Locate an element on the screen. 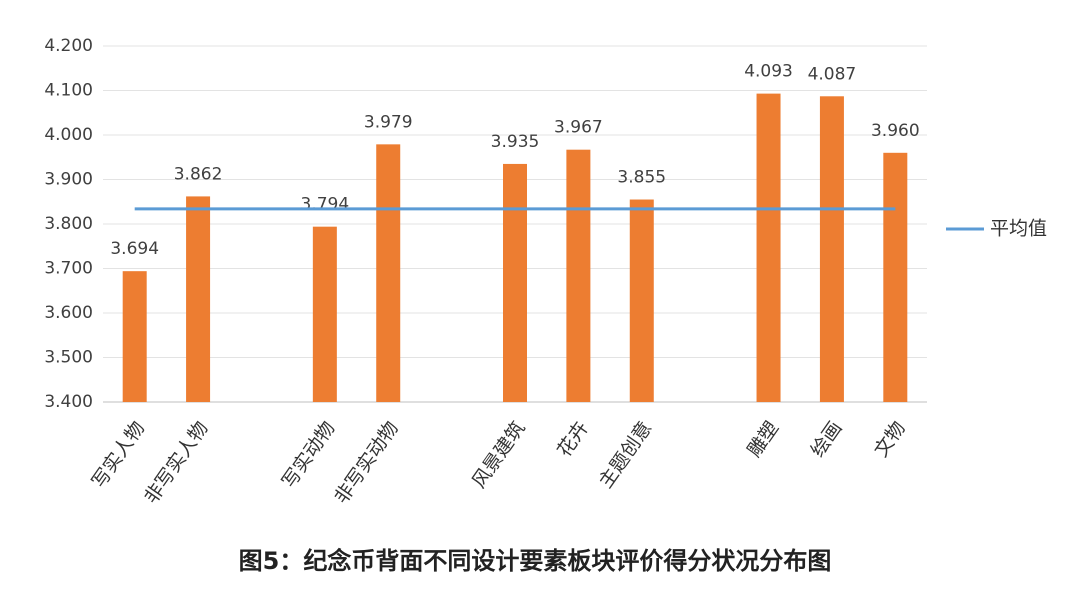 This screenshot has height=603, width=1080. x-tick-label: 主题创意 is located at coordinates (626, 454).